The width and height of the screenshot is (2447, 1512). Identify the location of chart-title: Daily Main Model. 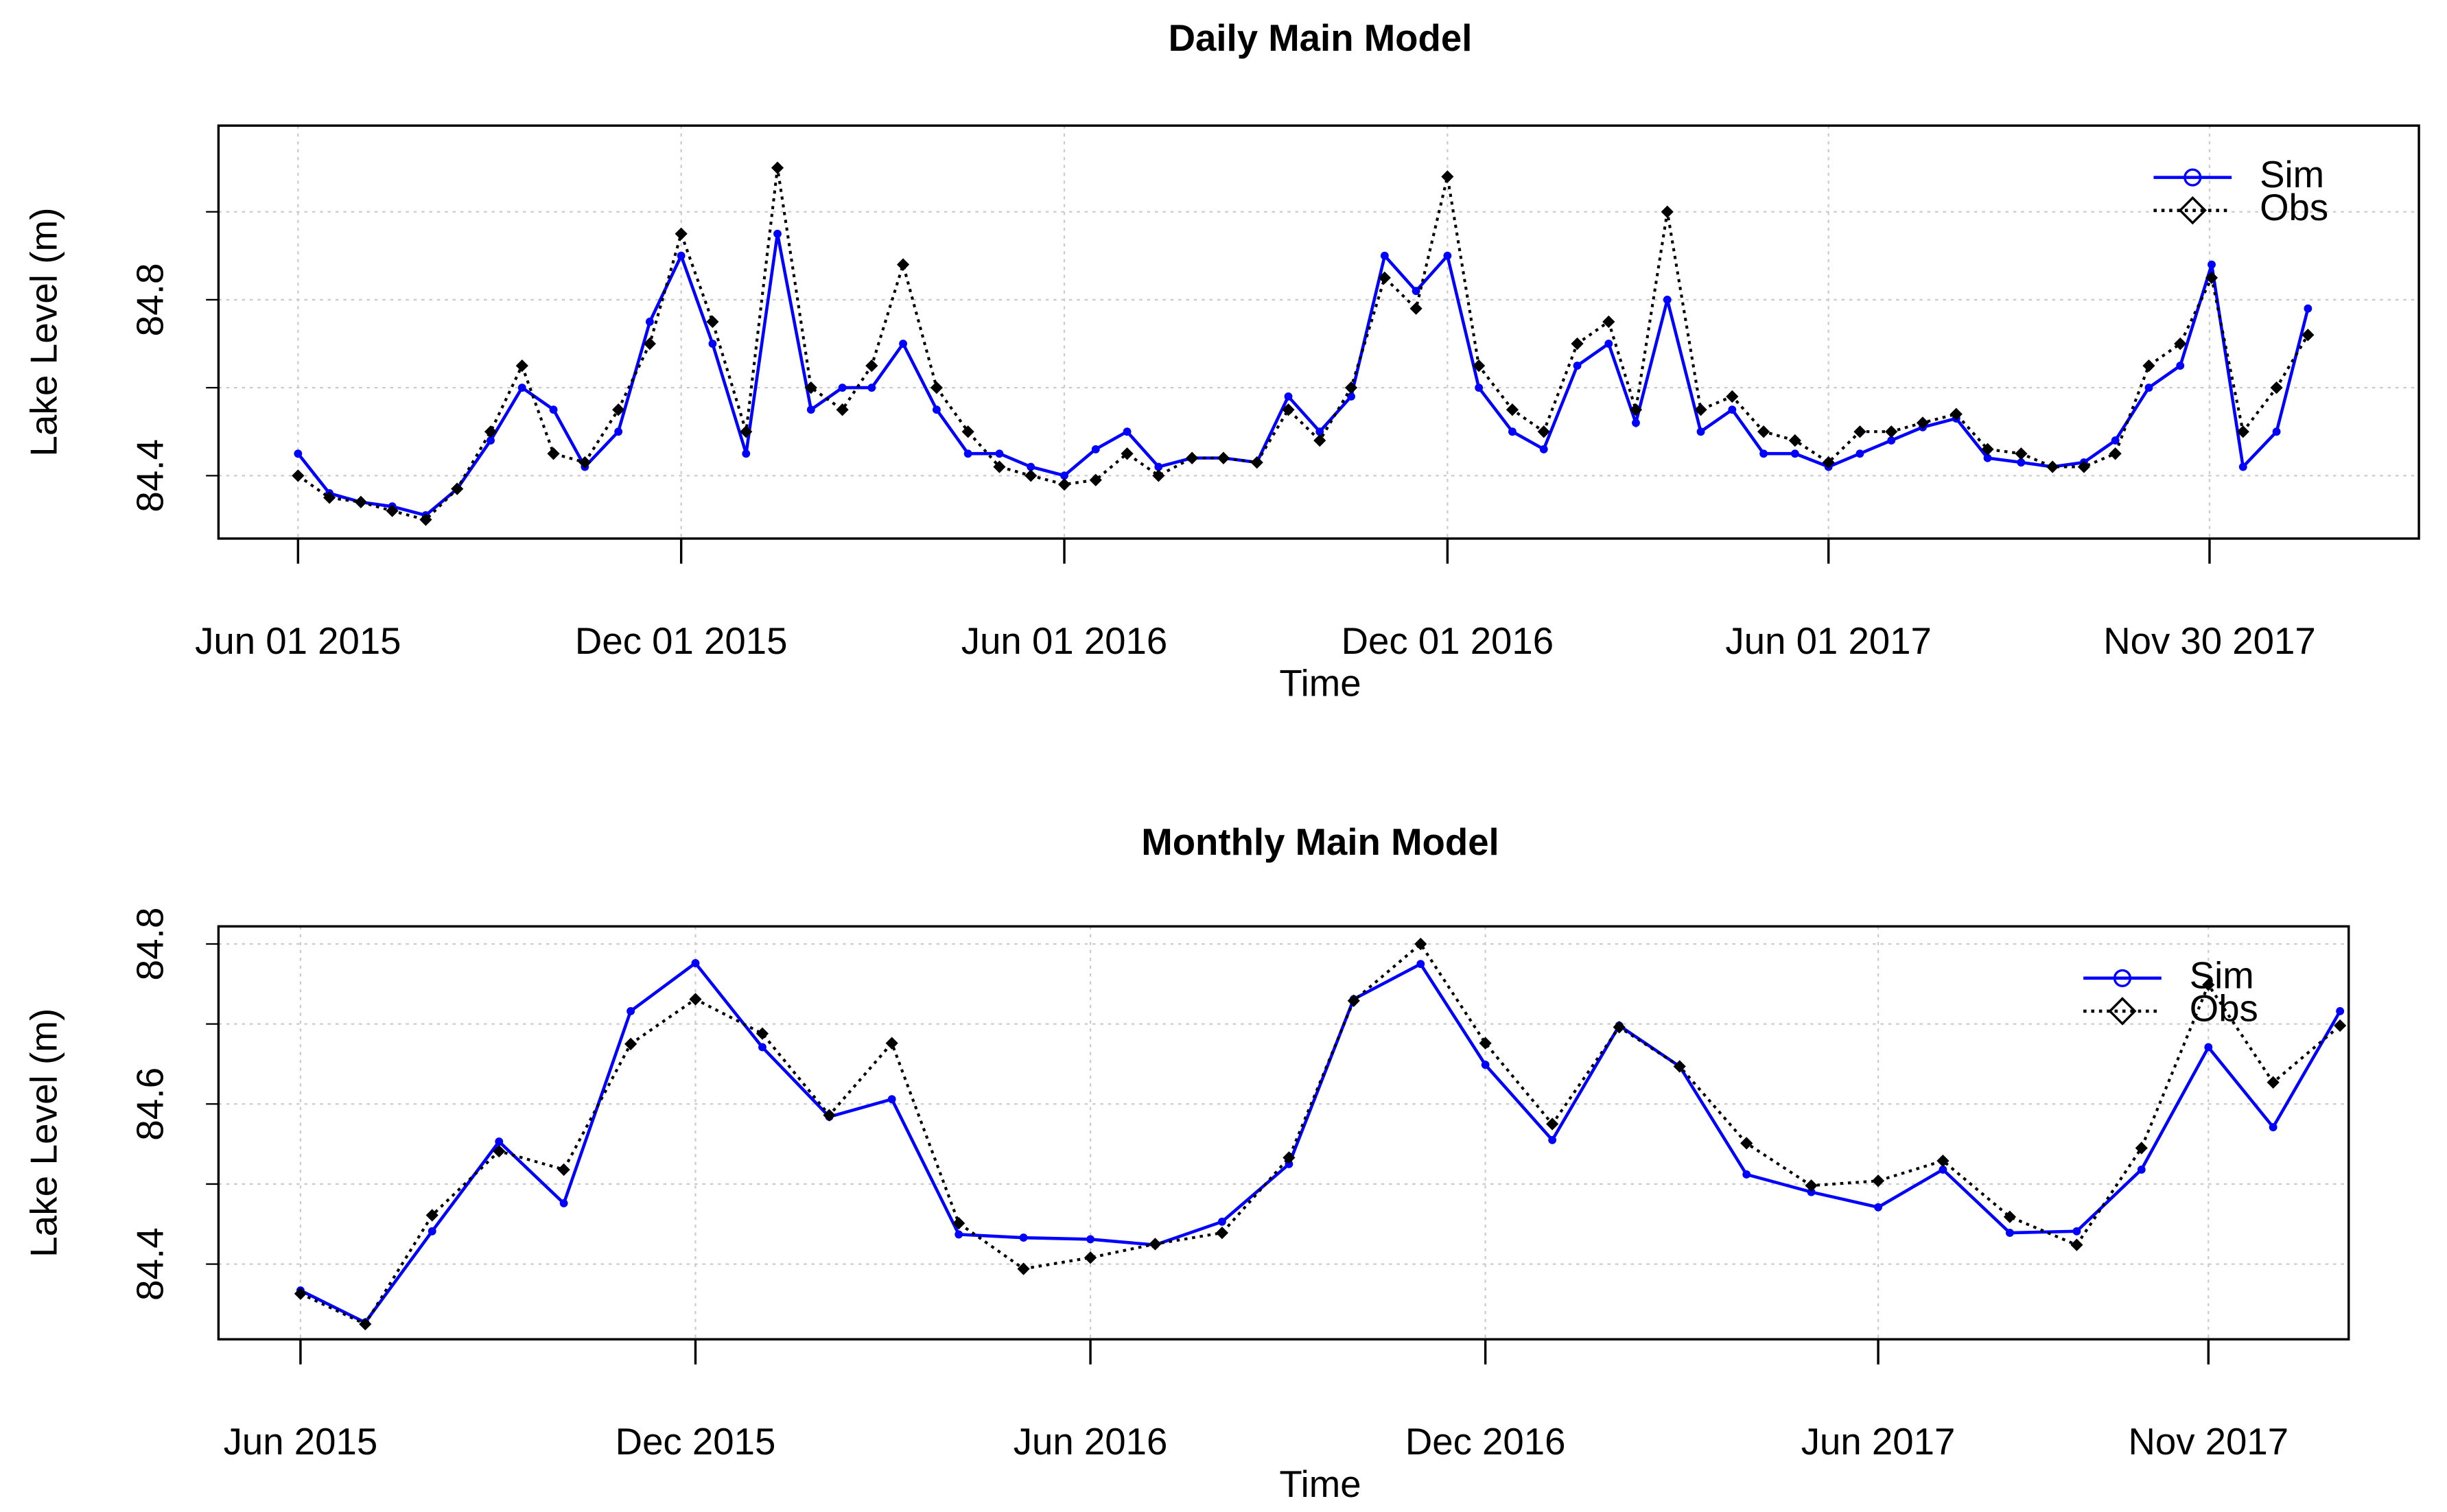
(1321, 37).